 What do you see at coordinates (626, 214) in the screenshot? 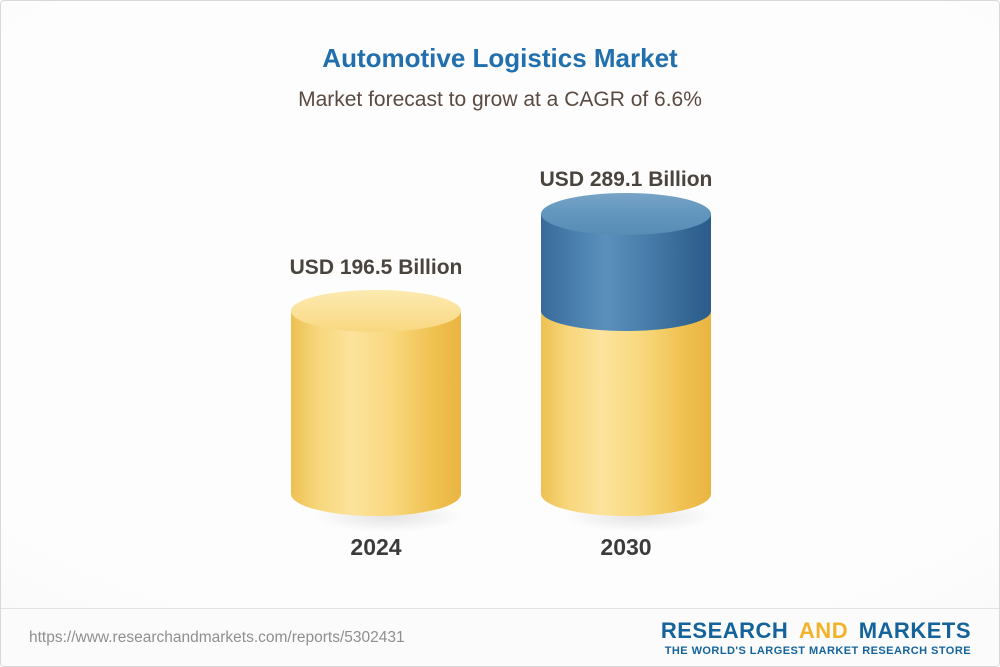
I see `bar-2030-top-ellipse` at bounding box center [626, 214].